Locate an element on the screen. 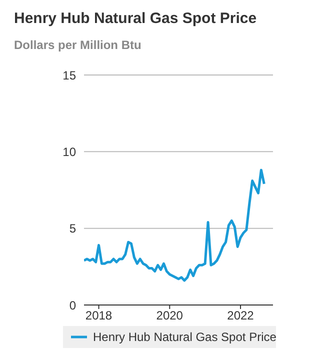 The height and width of the screenshot is (353, 330). y-tick-label: 0 is located at coordinates (72, 305).